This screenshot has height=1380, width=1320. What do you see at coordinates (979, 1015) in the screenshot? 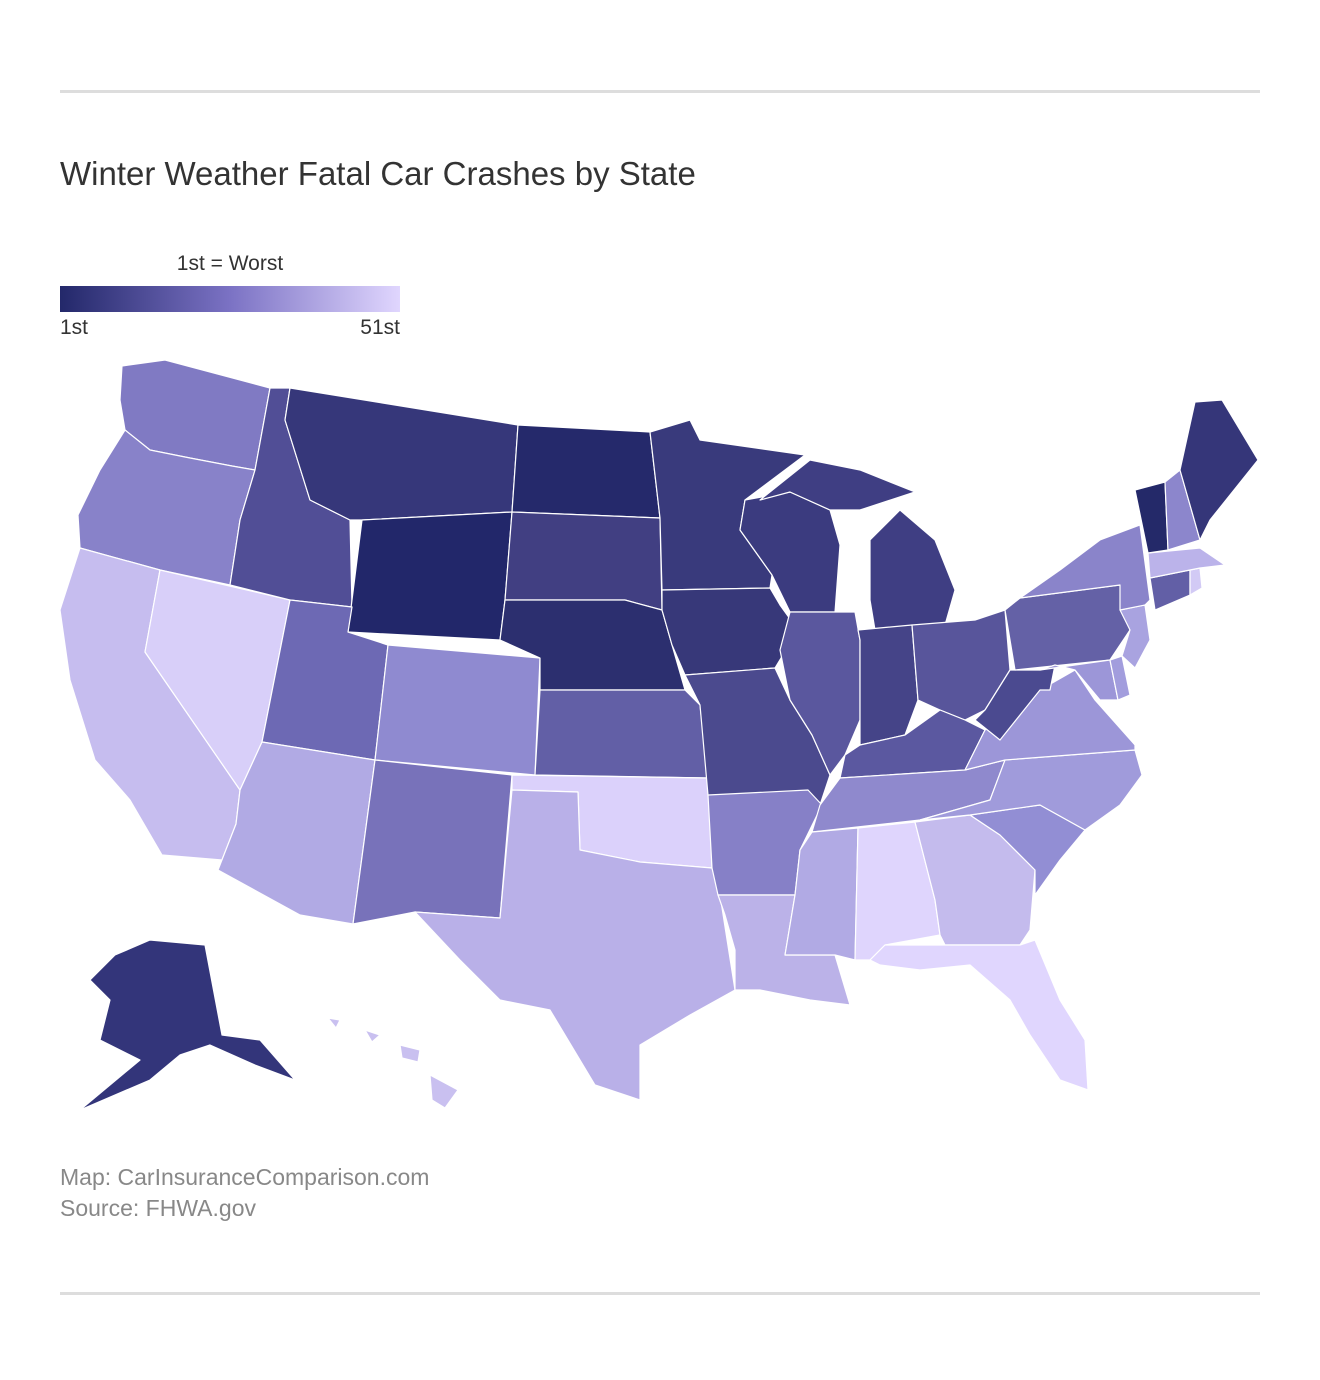
I see `state-FL` at bounding box center [979, 1015].